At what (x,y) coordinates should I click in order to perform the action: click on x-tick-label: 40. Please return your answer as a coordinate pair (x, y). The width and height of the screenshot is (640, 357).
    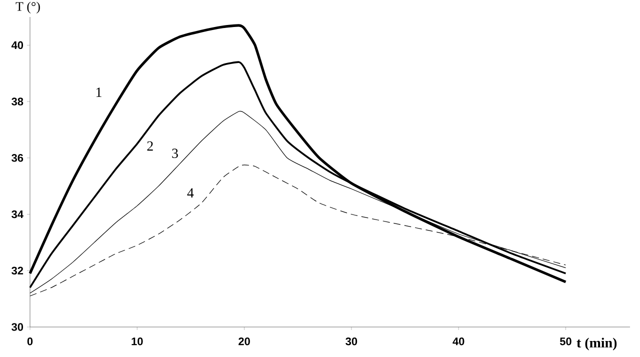
    Looking at the image, I should click on (458, 342).